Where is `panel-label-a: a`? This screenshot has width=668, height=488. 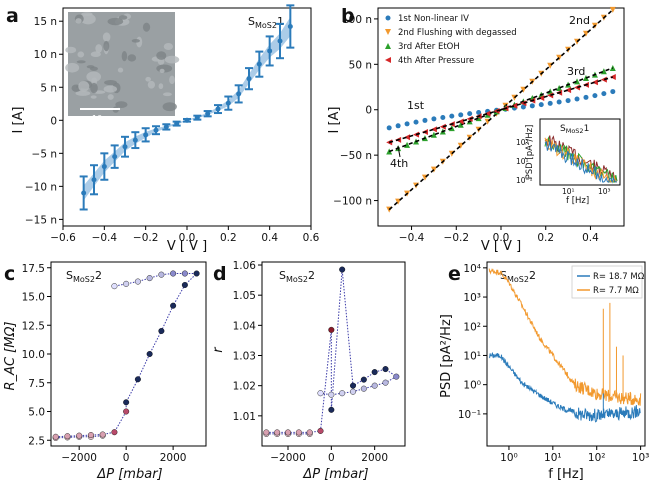
panel-label-a: a is located at coordinates (12, 16).